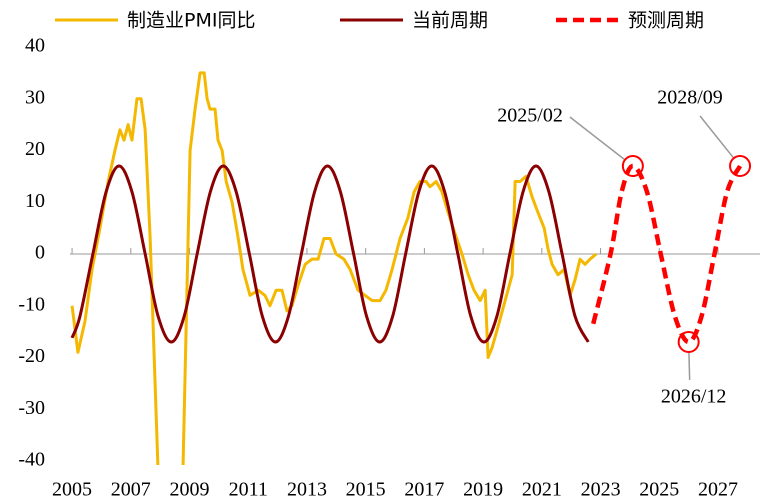 This screenshot has height=504, width=765. Describe the element at coordinates (366, 490) in the screenshot. I see `x-tick-label: 2015` at that location.